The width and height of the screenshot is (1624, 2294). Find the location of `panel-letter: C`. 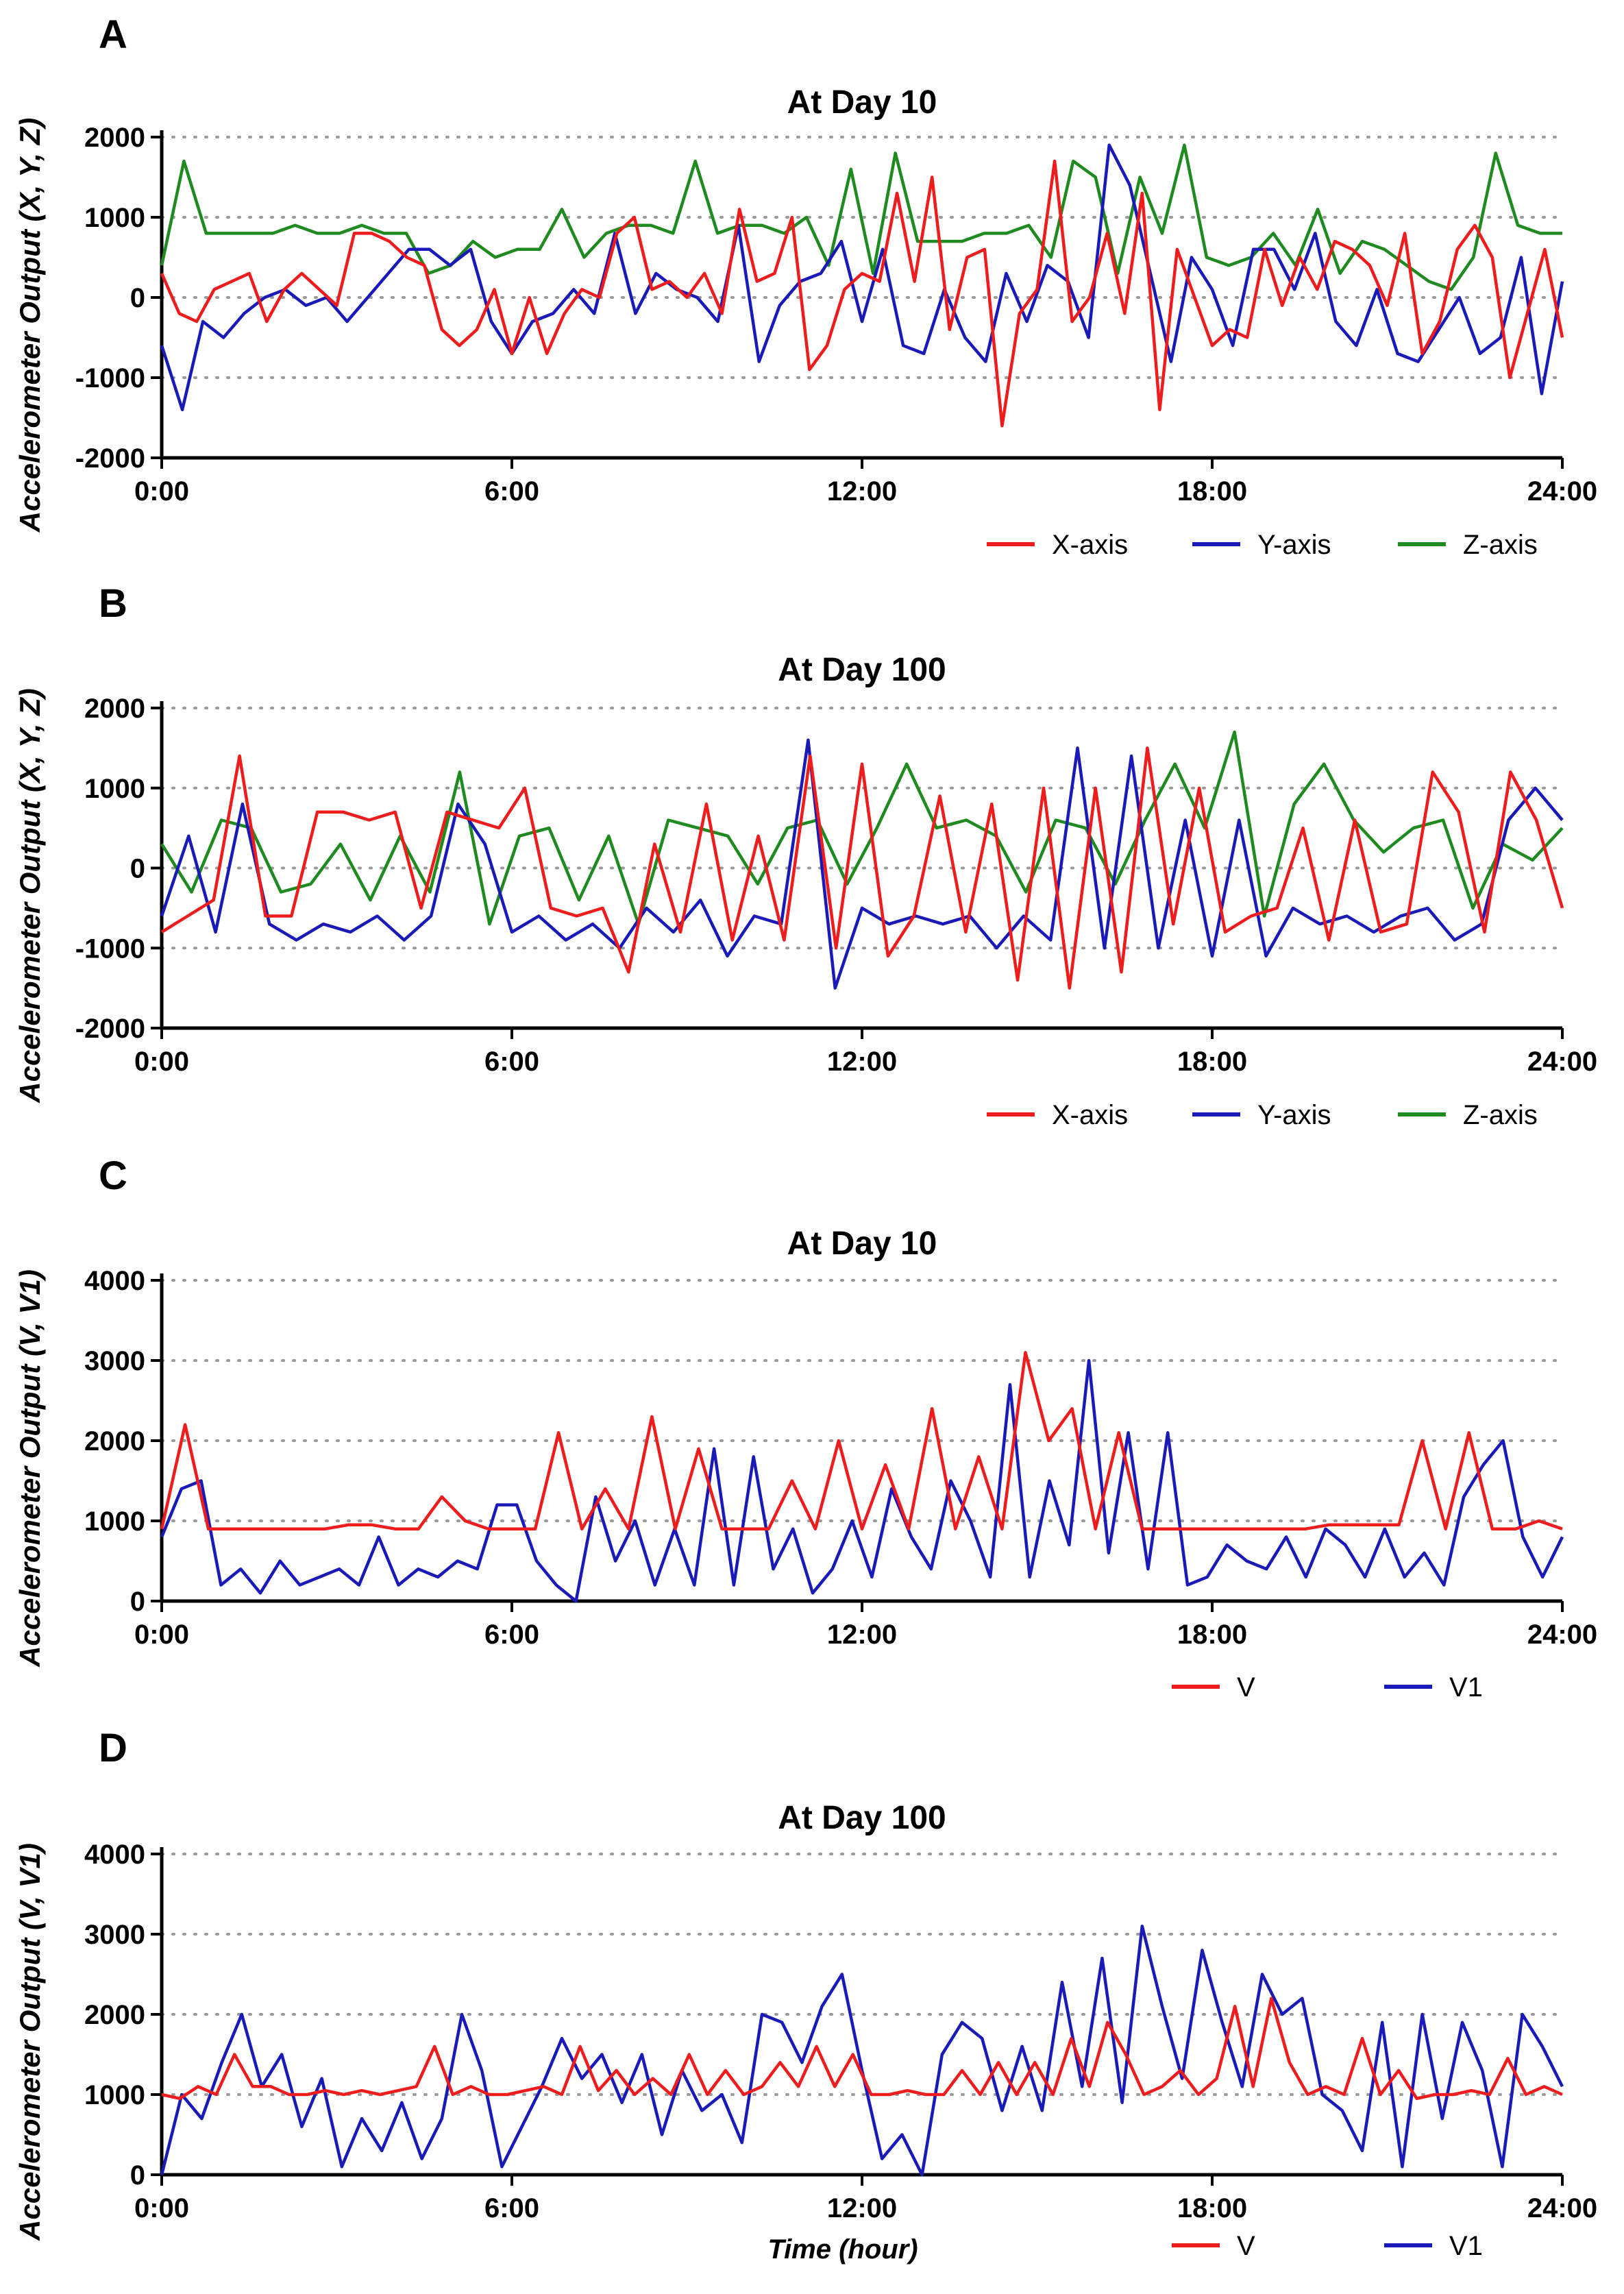

panel-letter: C is located at coordinates (113, 1176).